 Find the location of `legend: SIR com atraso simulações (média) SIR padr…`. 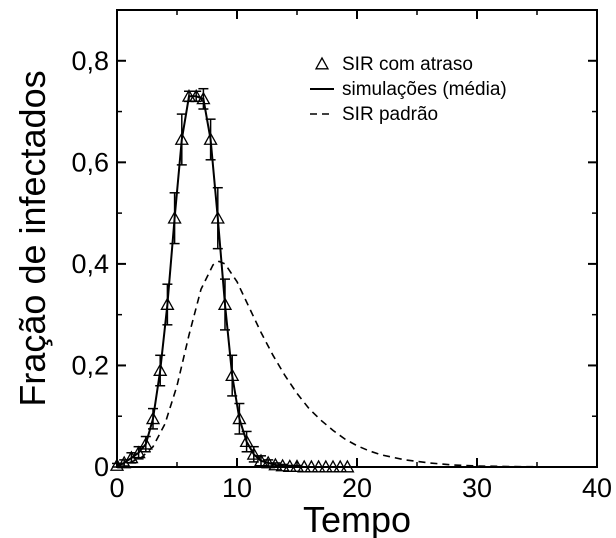

legend: SIR com atraso simulações (média) SIR padr… is located at coordinates (408, 89).